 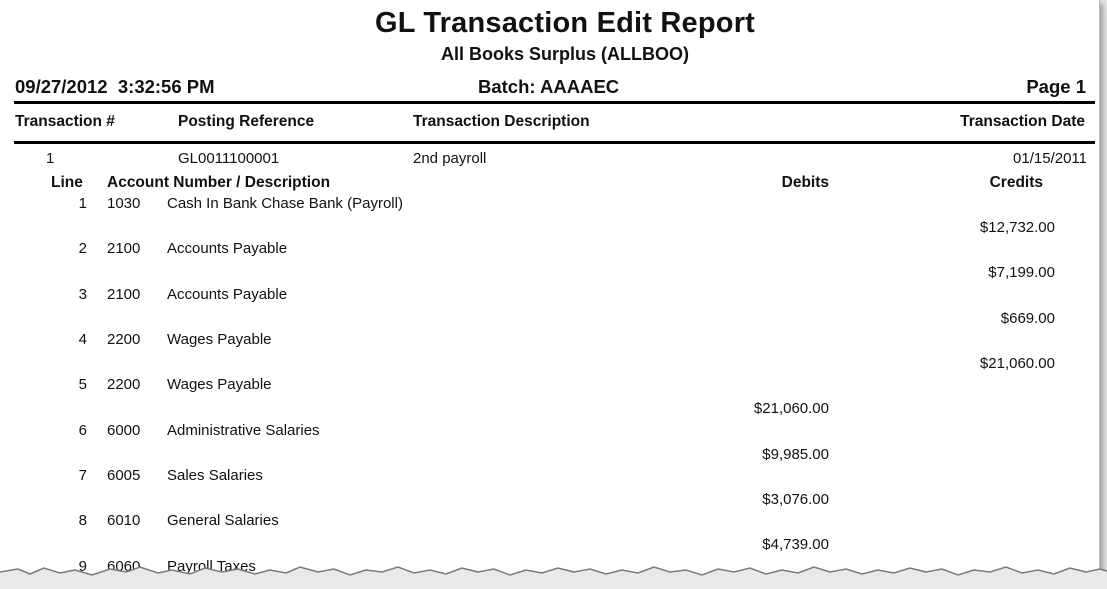 I want to click on debit-amount: $21,060.00, so click(x=791, y=408).